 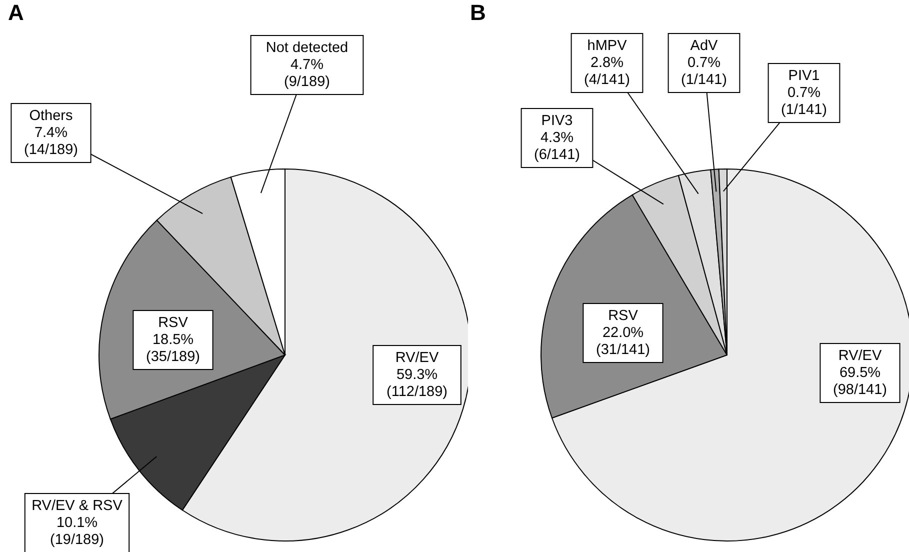 What do you see at coordinates (307, 48) in the screenshot?
I see `slice-label: Not detected` at bounding box center [307, 48].